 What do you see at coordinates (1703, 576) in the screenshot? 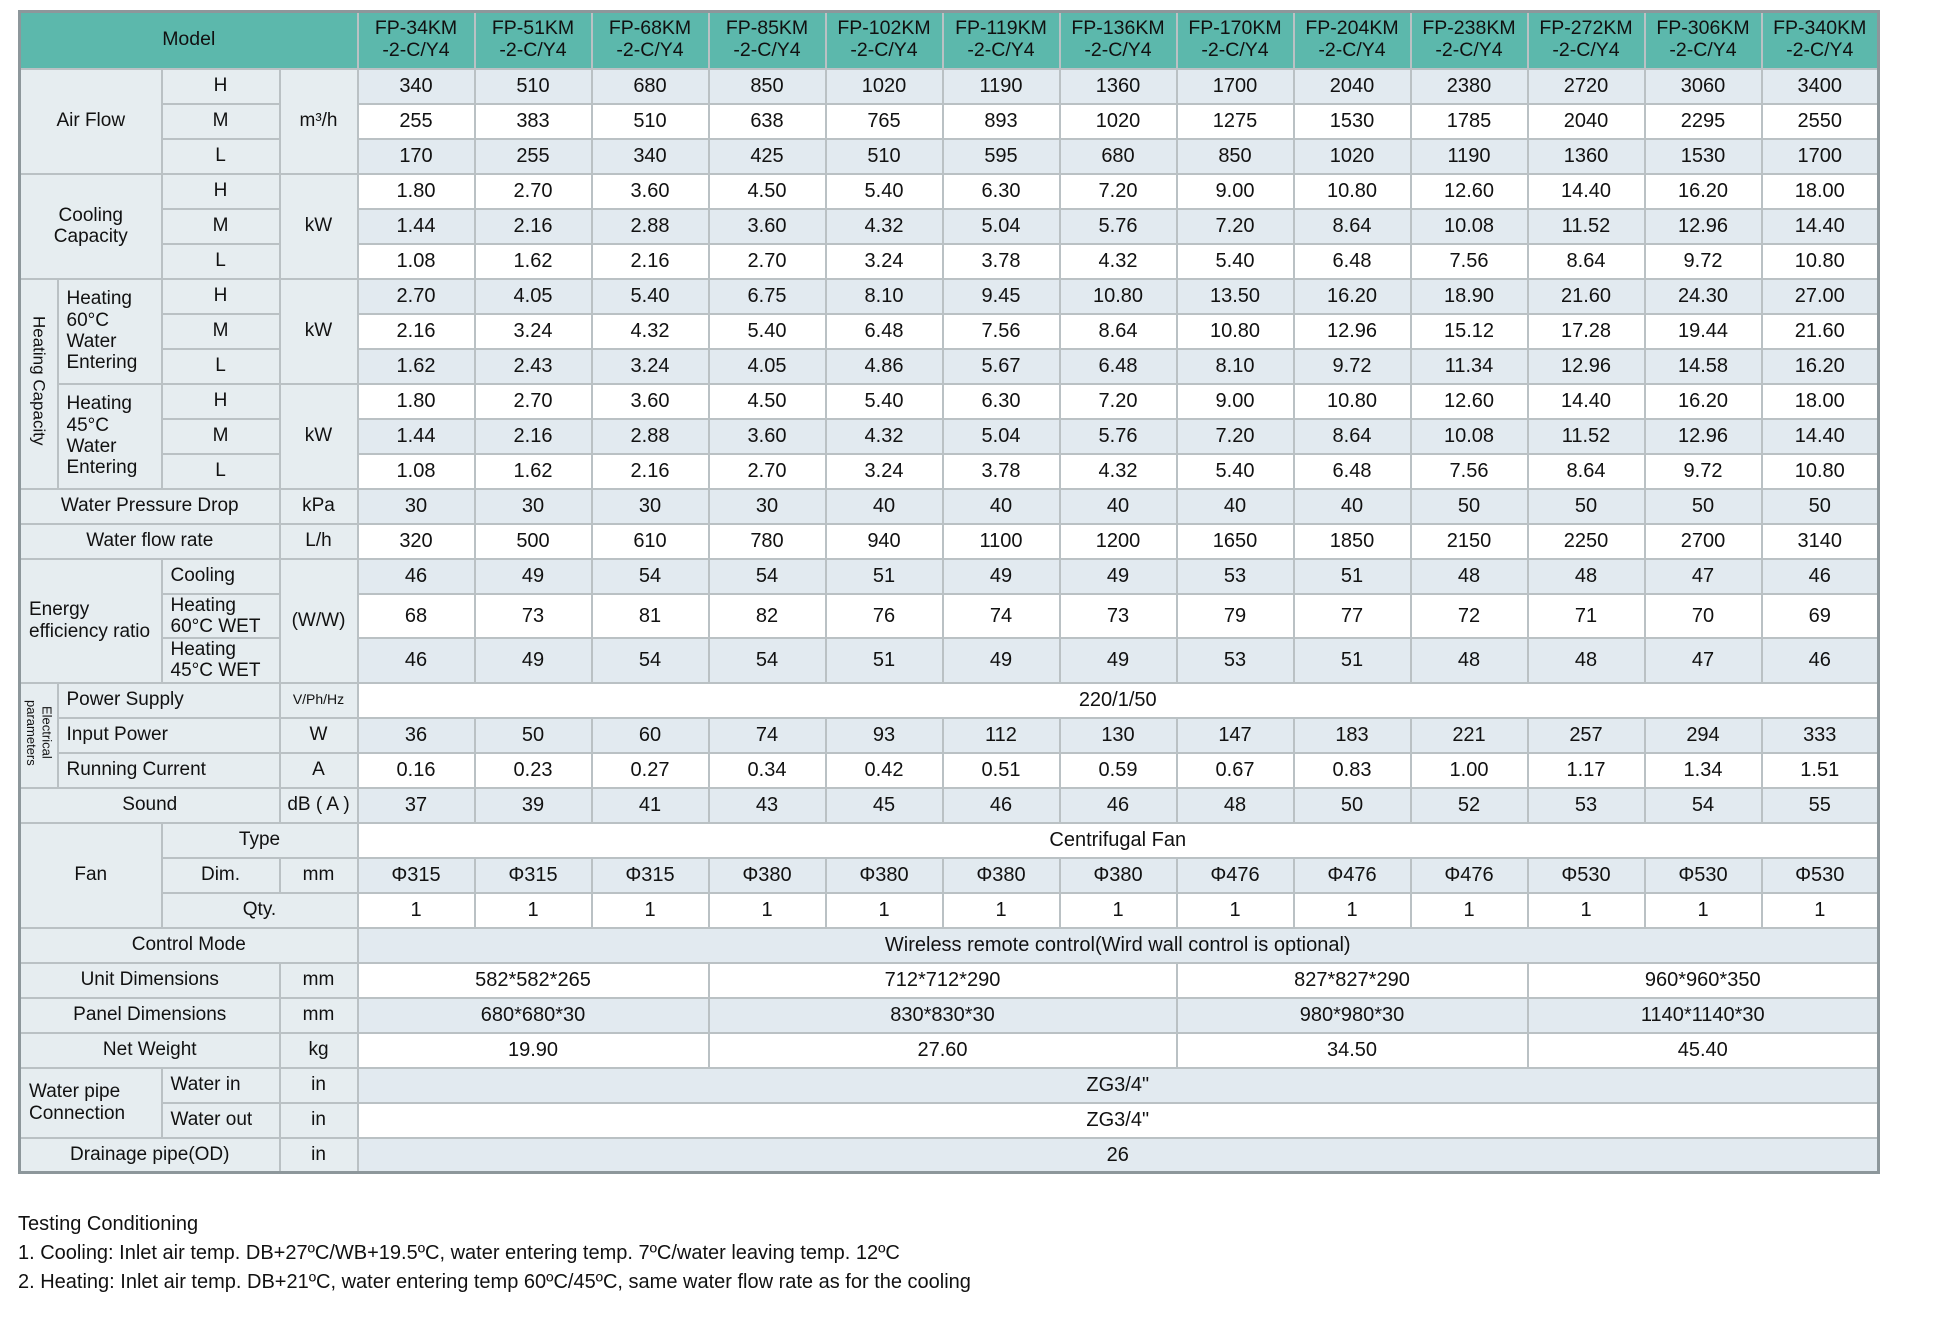
I see `data-cell: 47` at bounding box center [1703, 576].